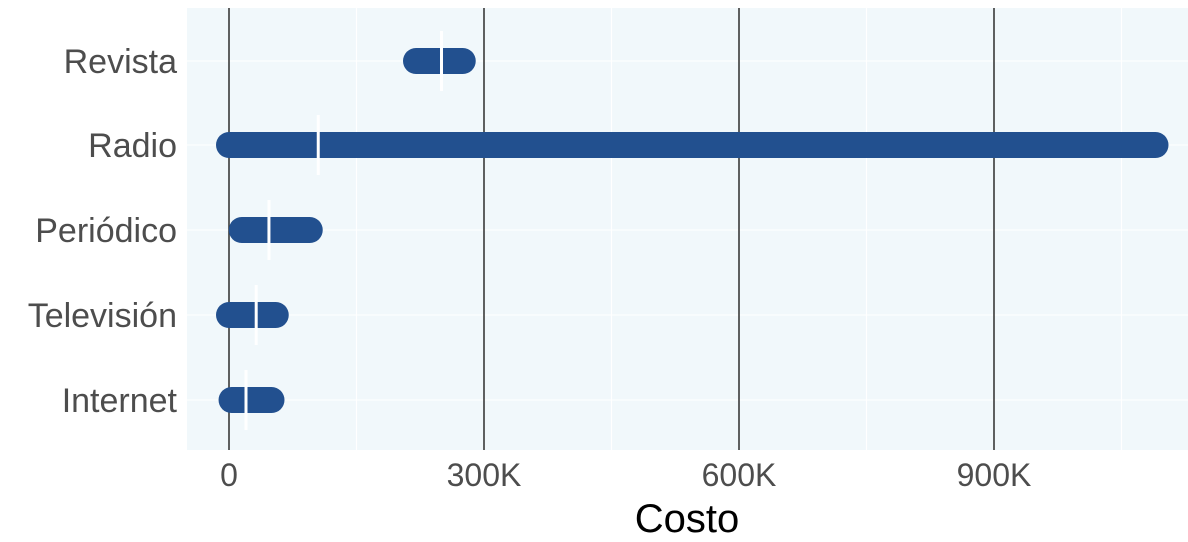 Image resolution: width=1188 pixels, height=542 pixels. I want to click on category-label: Revista, so click(120, 62).